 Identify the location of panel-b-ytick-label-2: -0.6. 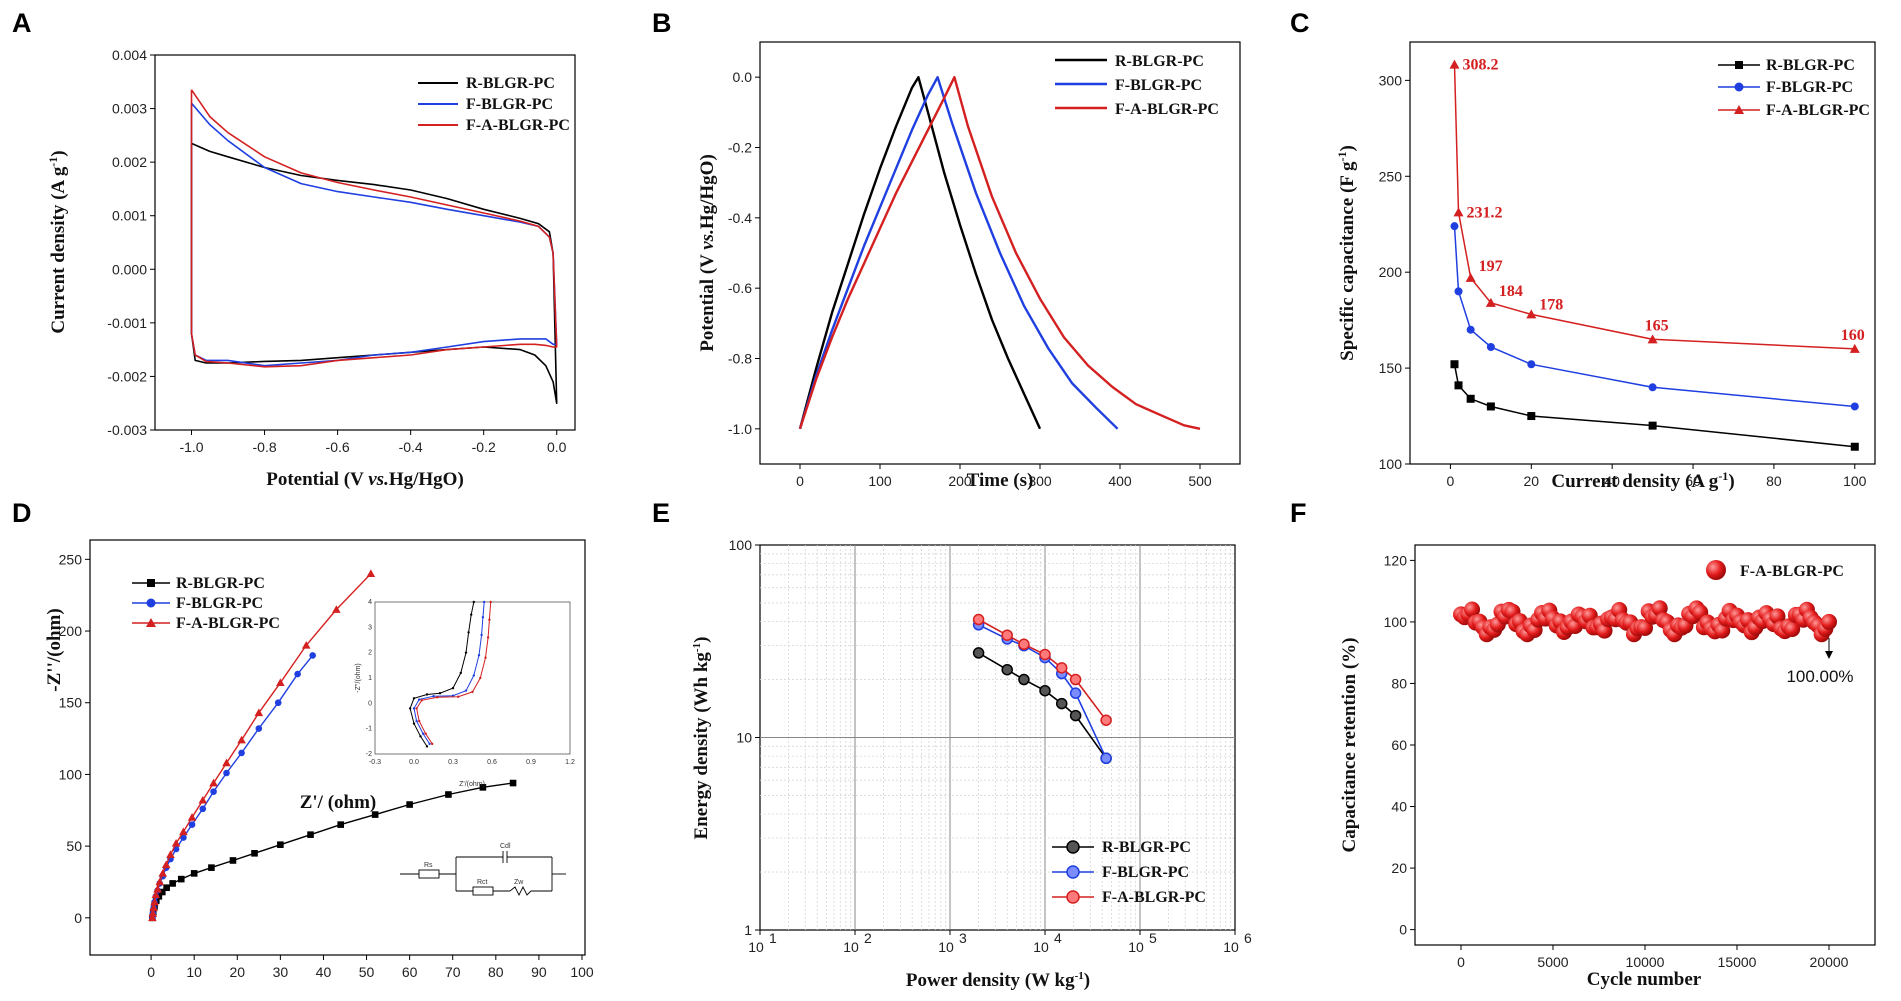
(740, 288).